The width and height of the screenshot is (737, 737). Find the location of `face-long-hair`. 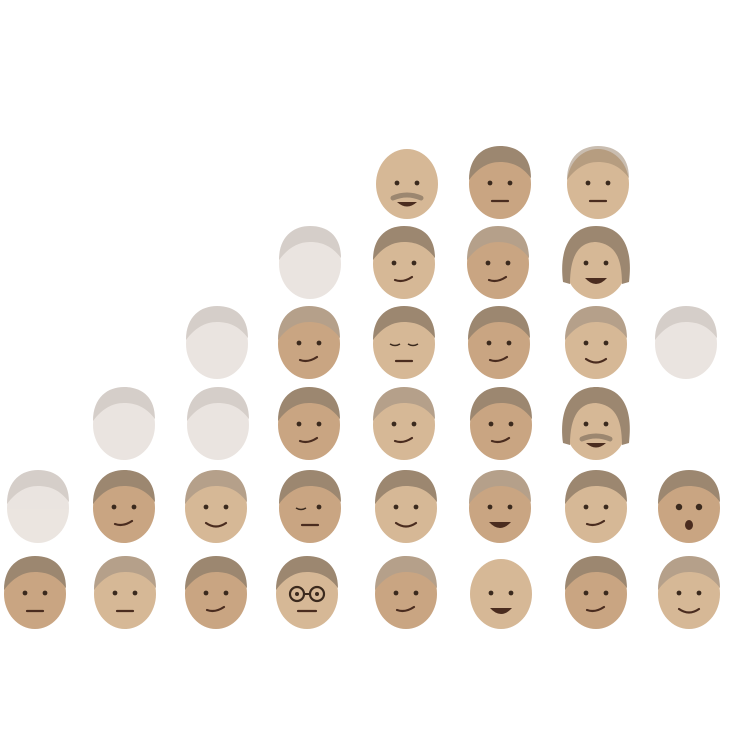

face-long-hair is located at coordinates (596, 262).